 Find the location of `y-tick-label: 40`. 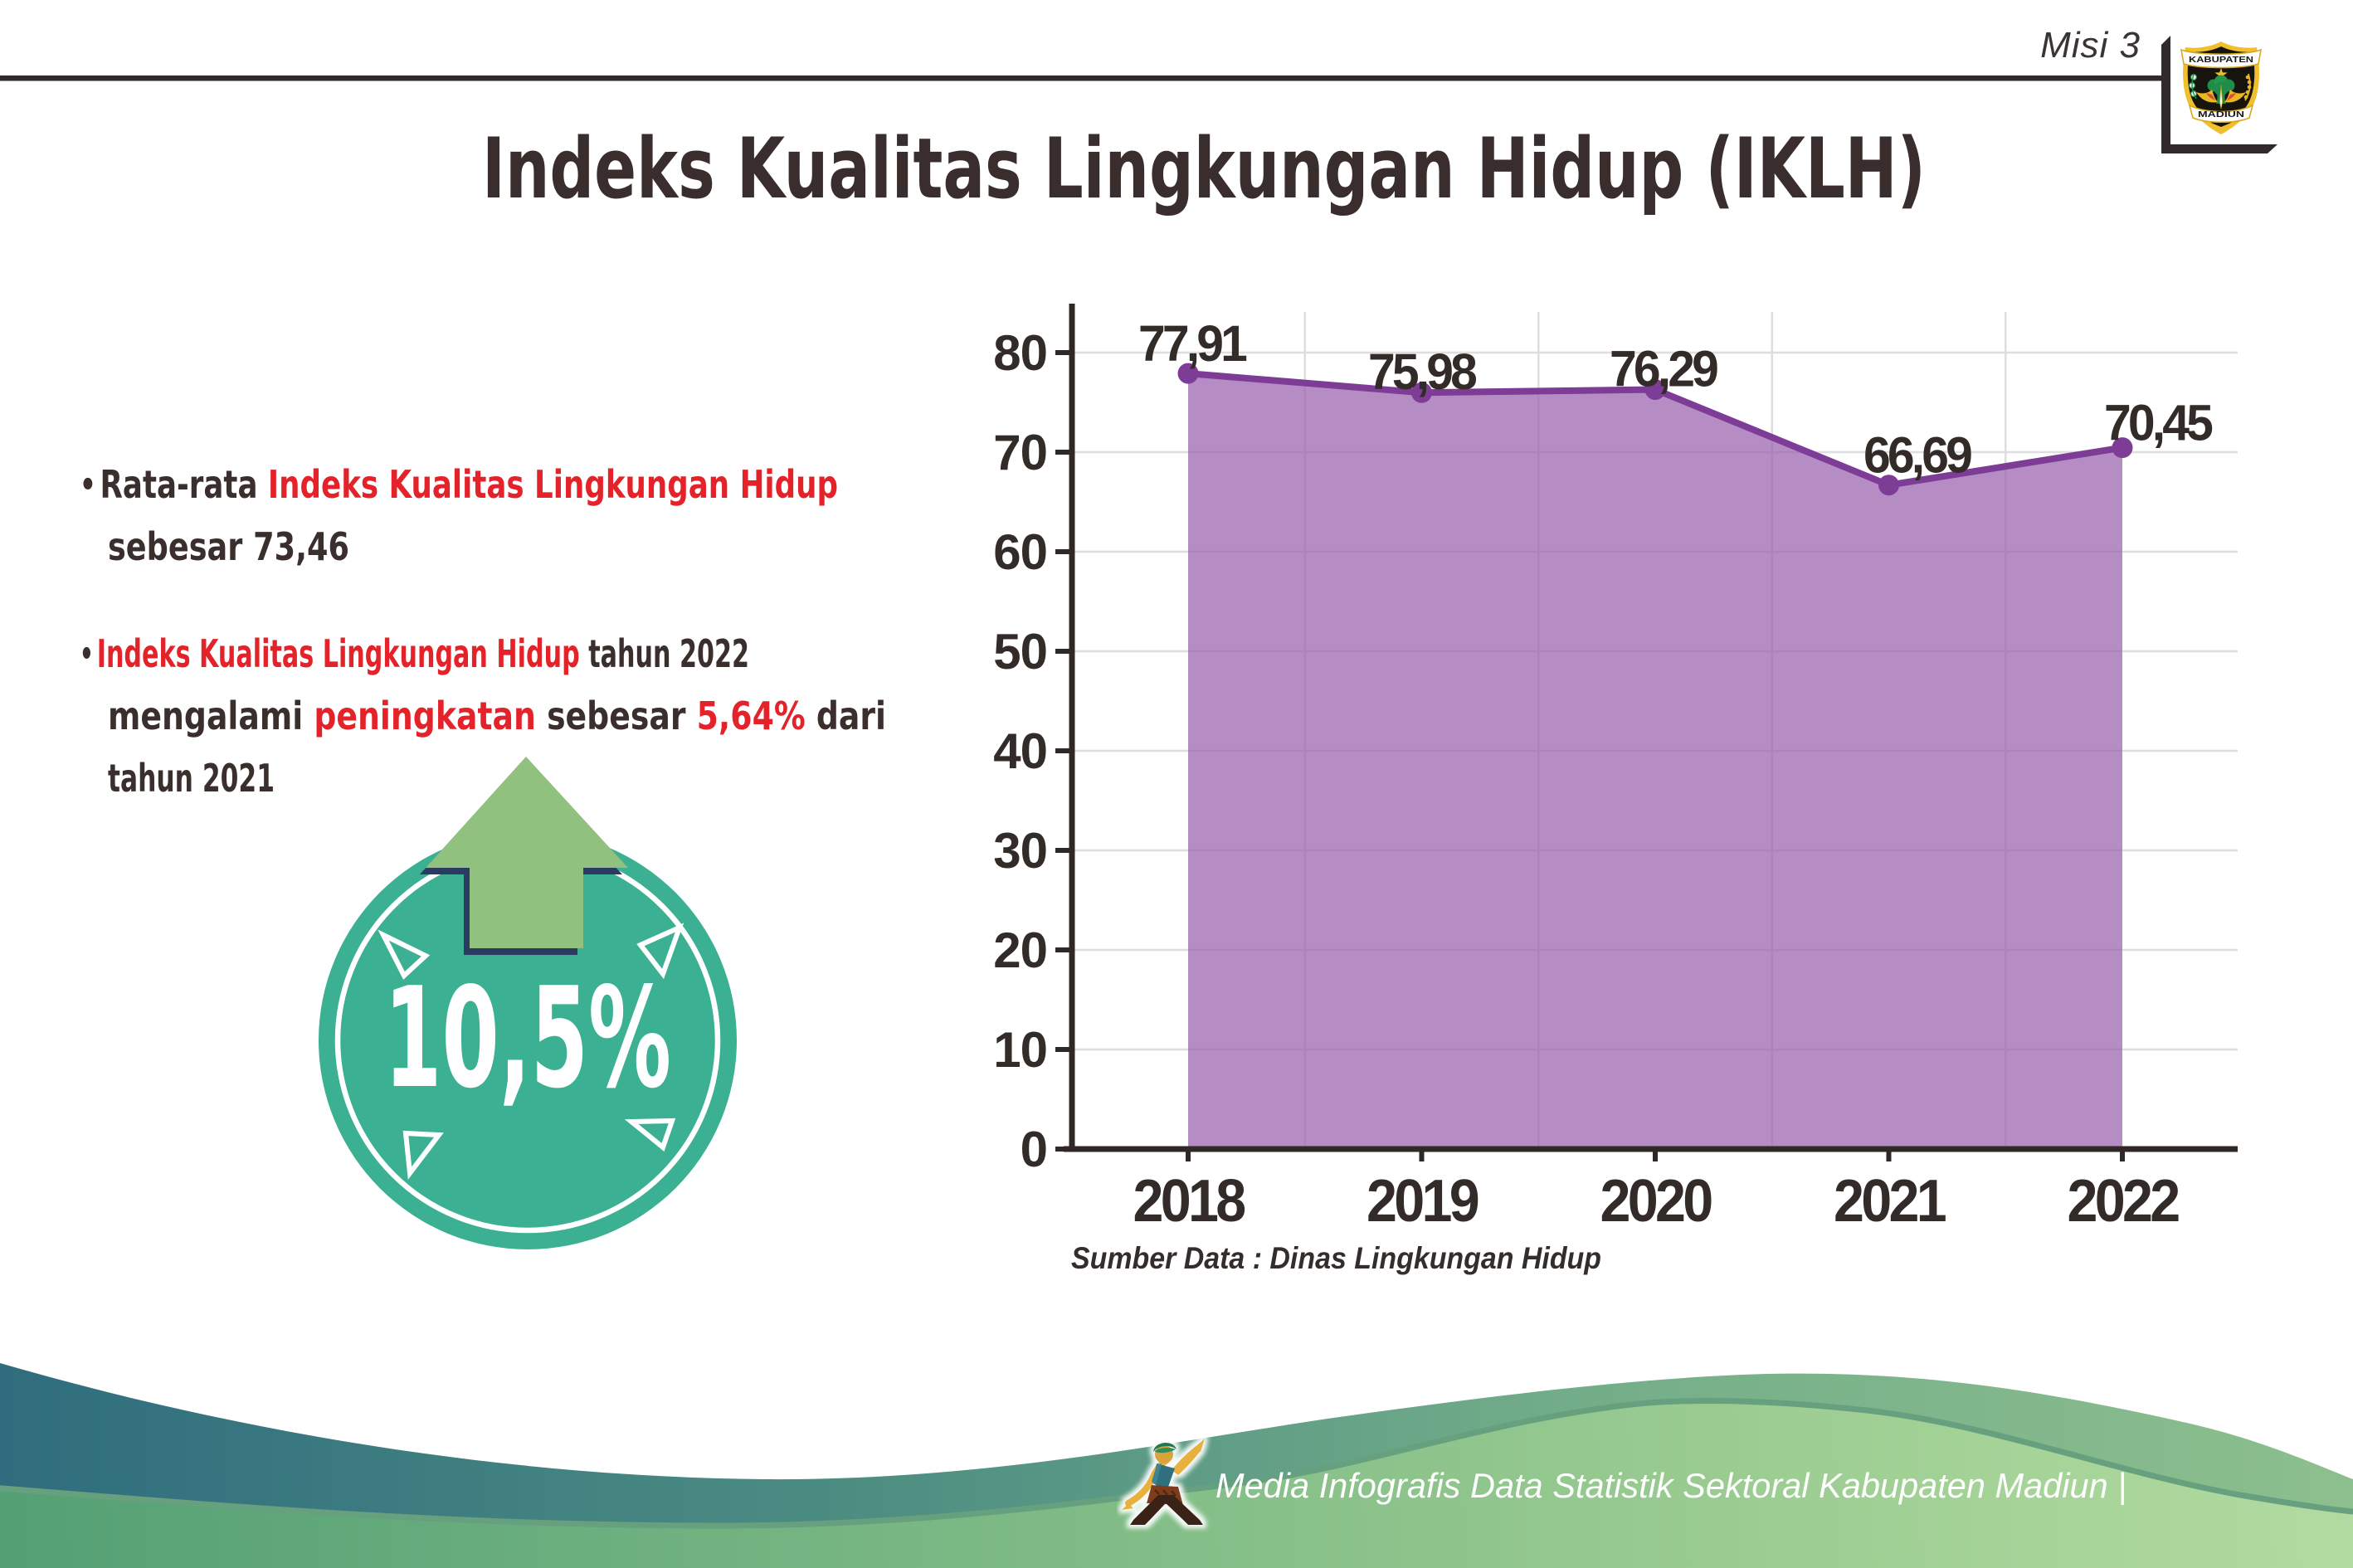

y-tick-label: 40 is located at coordinates (1020, 751).